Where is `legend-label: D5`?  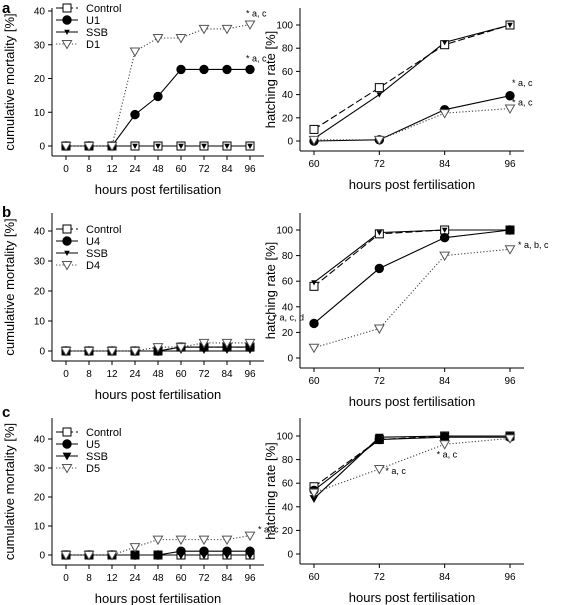 legend-label: D5 is located at coordinates (93, 469).